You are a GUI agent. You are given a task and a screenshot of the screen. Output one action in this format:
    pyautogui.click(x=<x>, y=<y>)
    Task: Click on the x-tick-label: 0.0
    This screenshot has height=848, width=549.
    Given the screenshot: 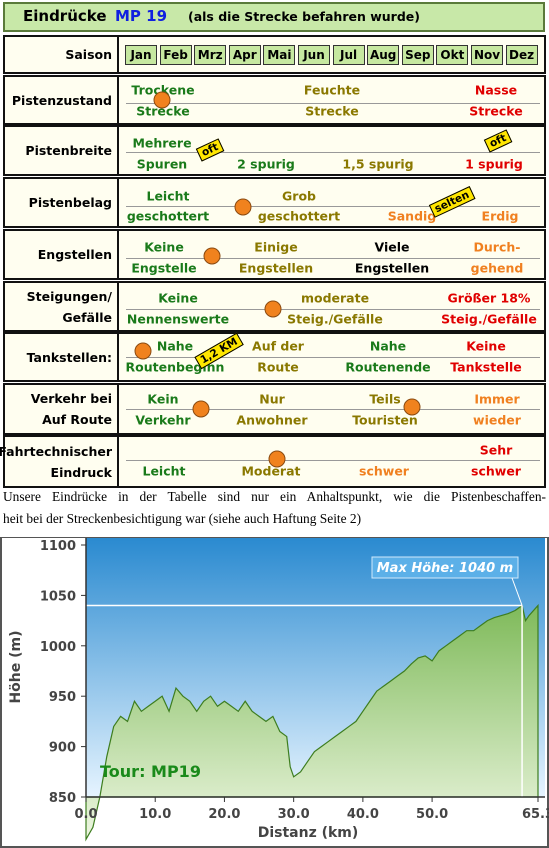 What is the action you would take?
    pyautogui.click(x=85, y=814)
    